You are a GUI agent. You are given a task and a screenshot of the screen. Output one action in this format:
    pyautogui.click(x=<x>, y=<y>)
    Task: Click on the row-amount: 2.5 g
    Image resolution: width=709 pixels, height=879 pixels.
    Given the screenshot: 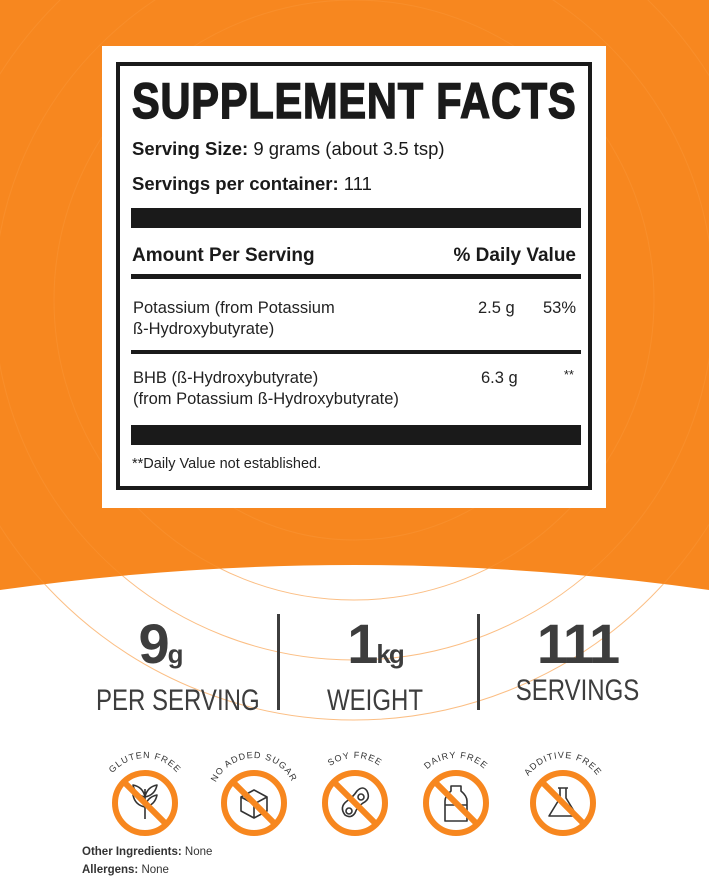 What is the action you would take?
    pyautogui.click(x=496, y=308)
    